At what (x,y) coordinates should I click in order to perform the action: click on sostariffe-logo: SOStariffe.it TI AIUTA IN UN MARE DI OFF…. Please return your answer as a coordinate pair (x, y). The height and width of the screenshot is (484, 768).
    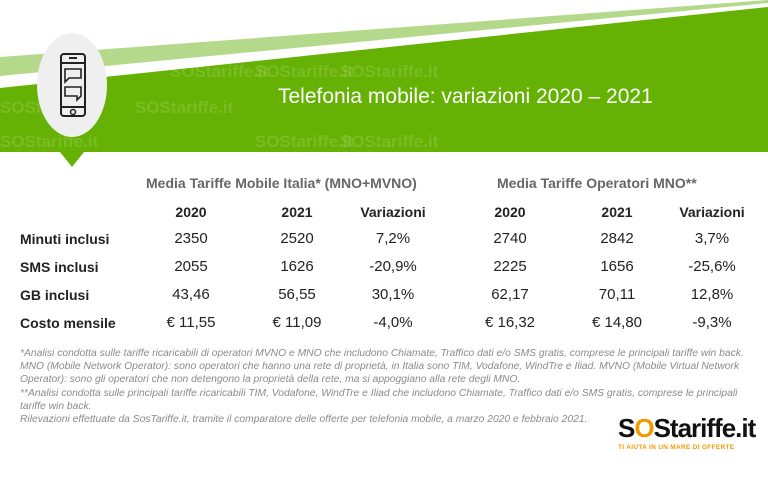
    Looking at the image, I should click on (687, 432).